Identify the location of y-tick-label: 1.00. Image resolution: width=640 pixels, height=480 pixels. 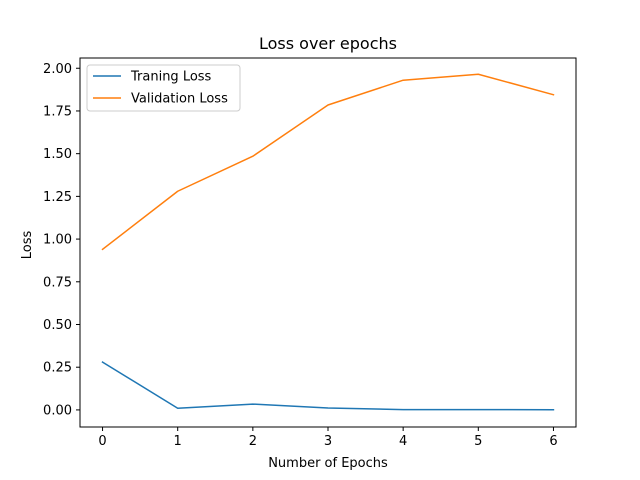
(57, 240).